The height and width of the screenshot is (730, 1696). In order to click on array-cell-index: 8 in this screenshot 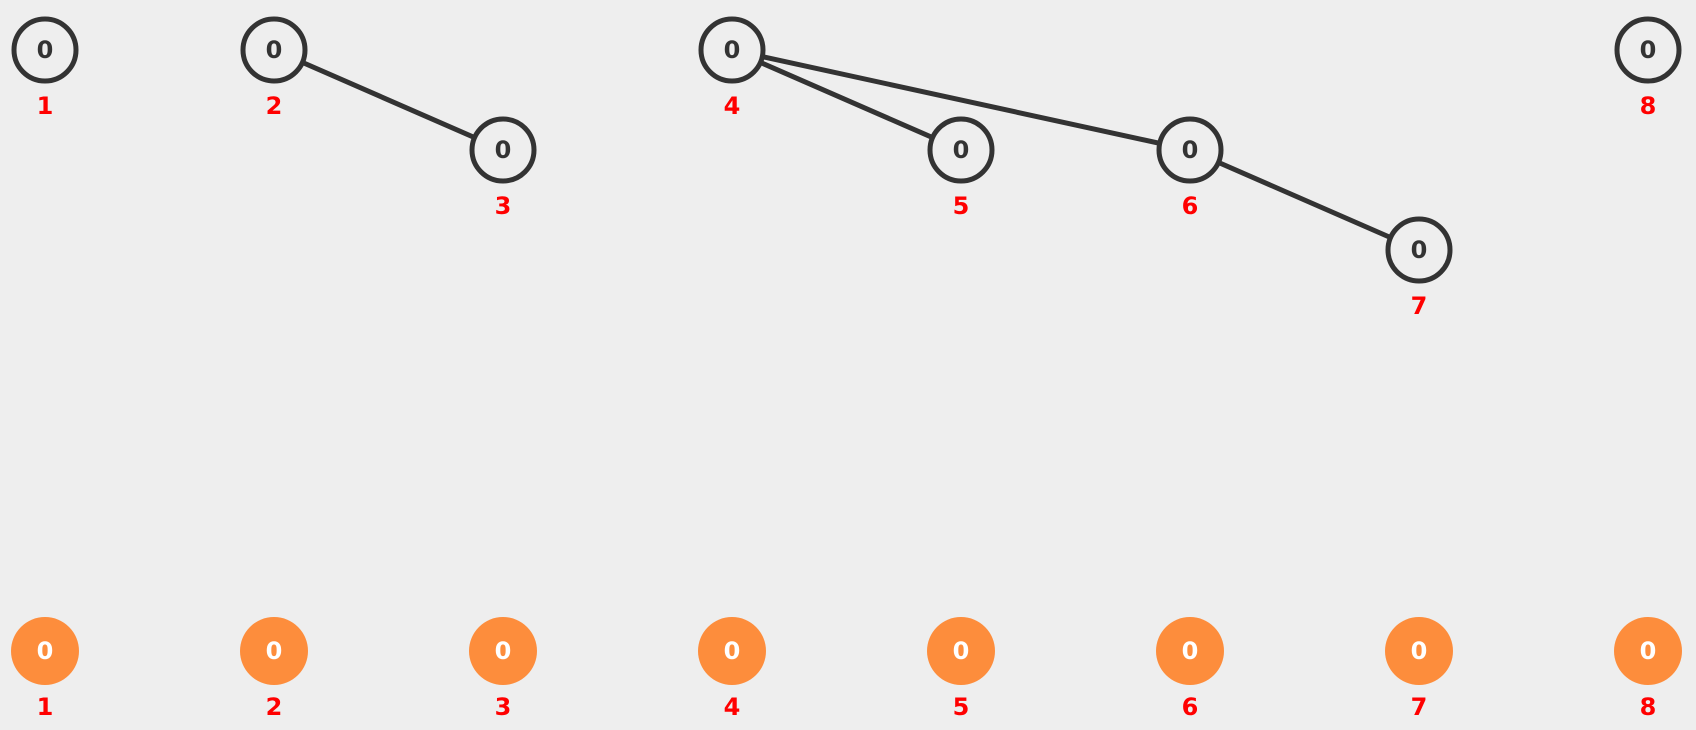, I will do `click(1648, 707)`.